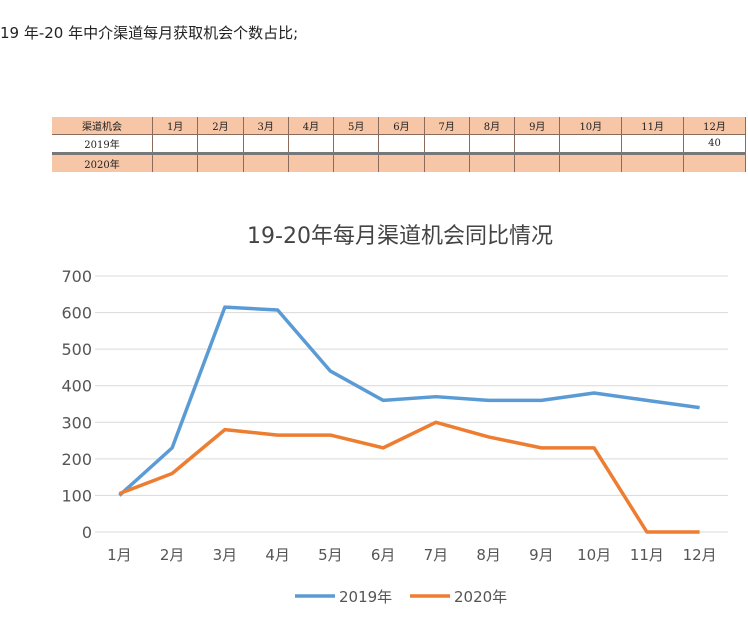 The height and width of the screenshot is (619, 748). What do you see at coordinates (594, 555) in the screenshot?
I see `x-tick-label: 10月` at bounding box center [594, 555].